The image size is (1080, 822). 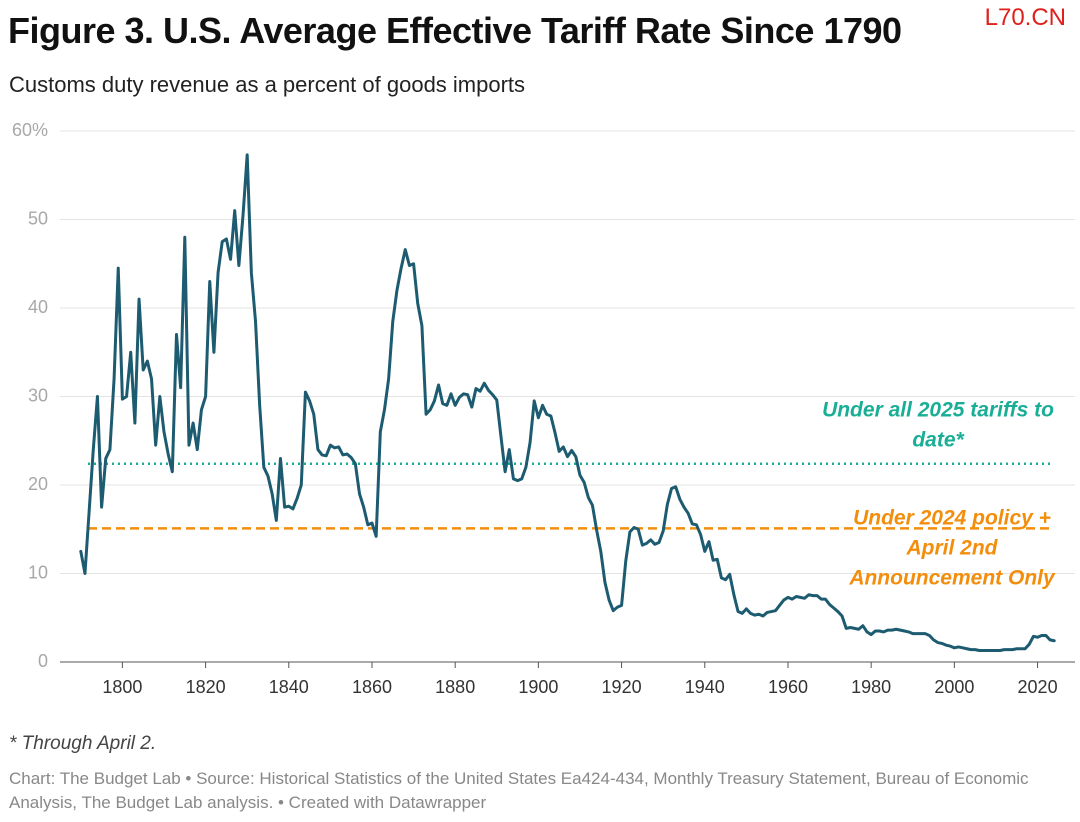 What do you see at coordinates (952, 518) in the screenshot?
I see `annotation: Under 2024 policy +` at bounding box center [952, 518].